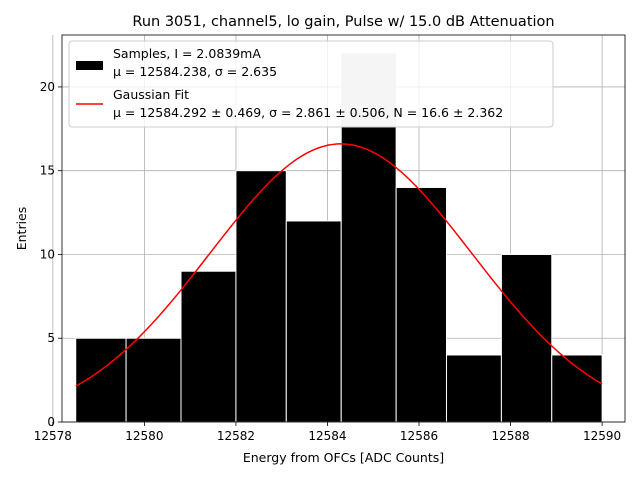 The image size is (640, 480). What do you see at coordinates (327, 436) in the screenshot?
I see `x-tick-label-3: 12584` at bounding box center [327, 436].